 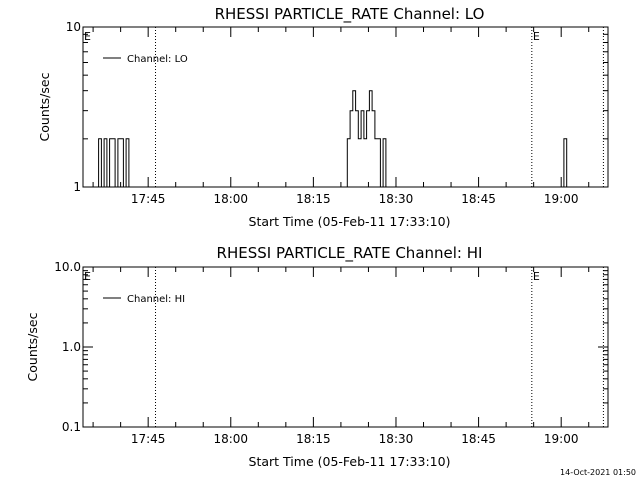 What do you see at coordinates (350, 253) in the screenshot?
I see `chart-title: RHESSI PARTICLE_RATE Channel: HI` at bounding box center [350, 253].